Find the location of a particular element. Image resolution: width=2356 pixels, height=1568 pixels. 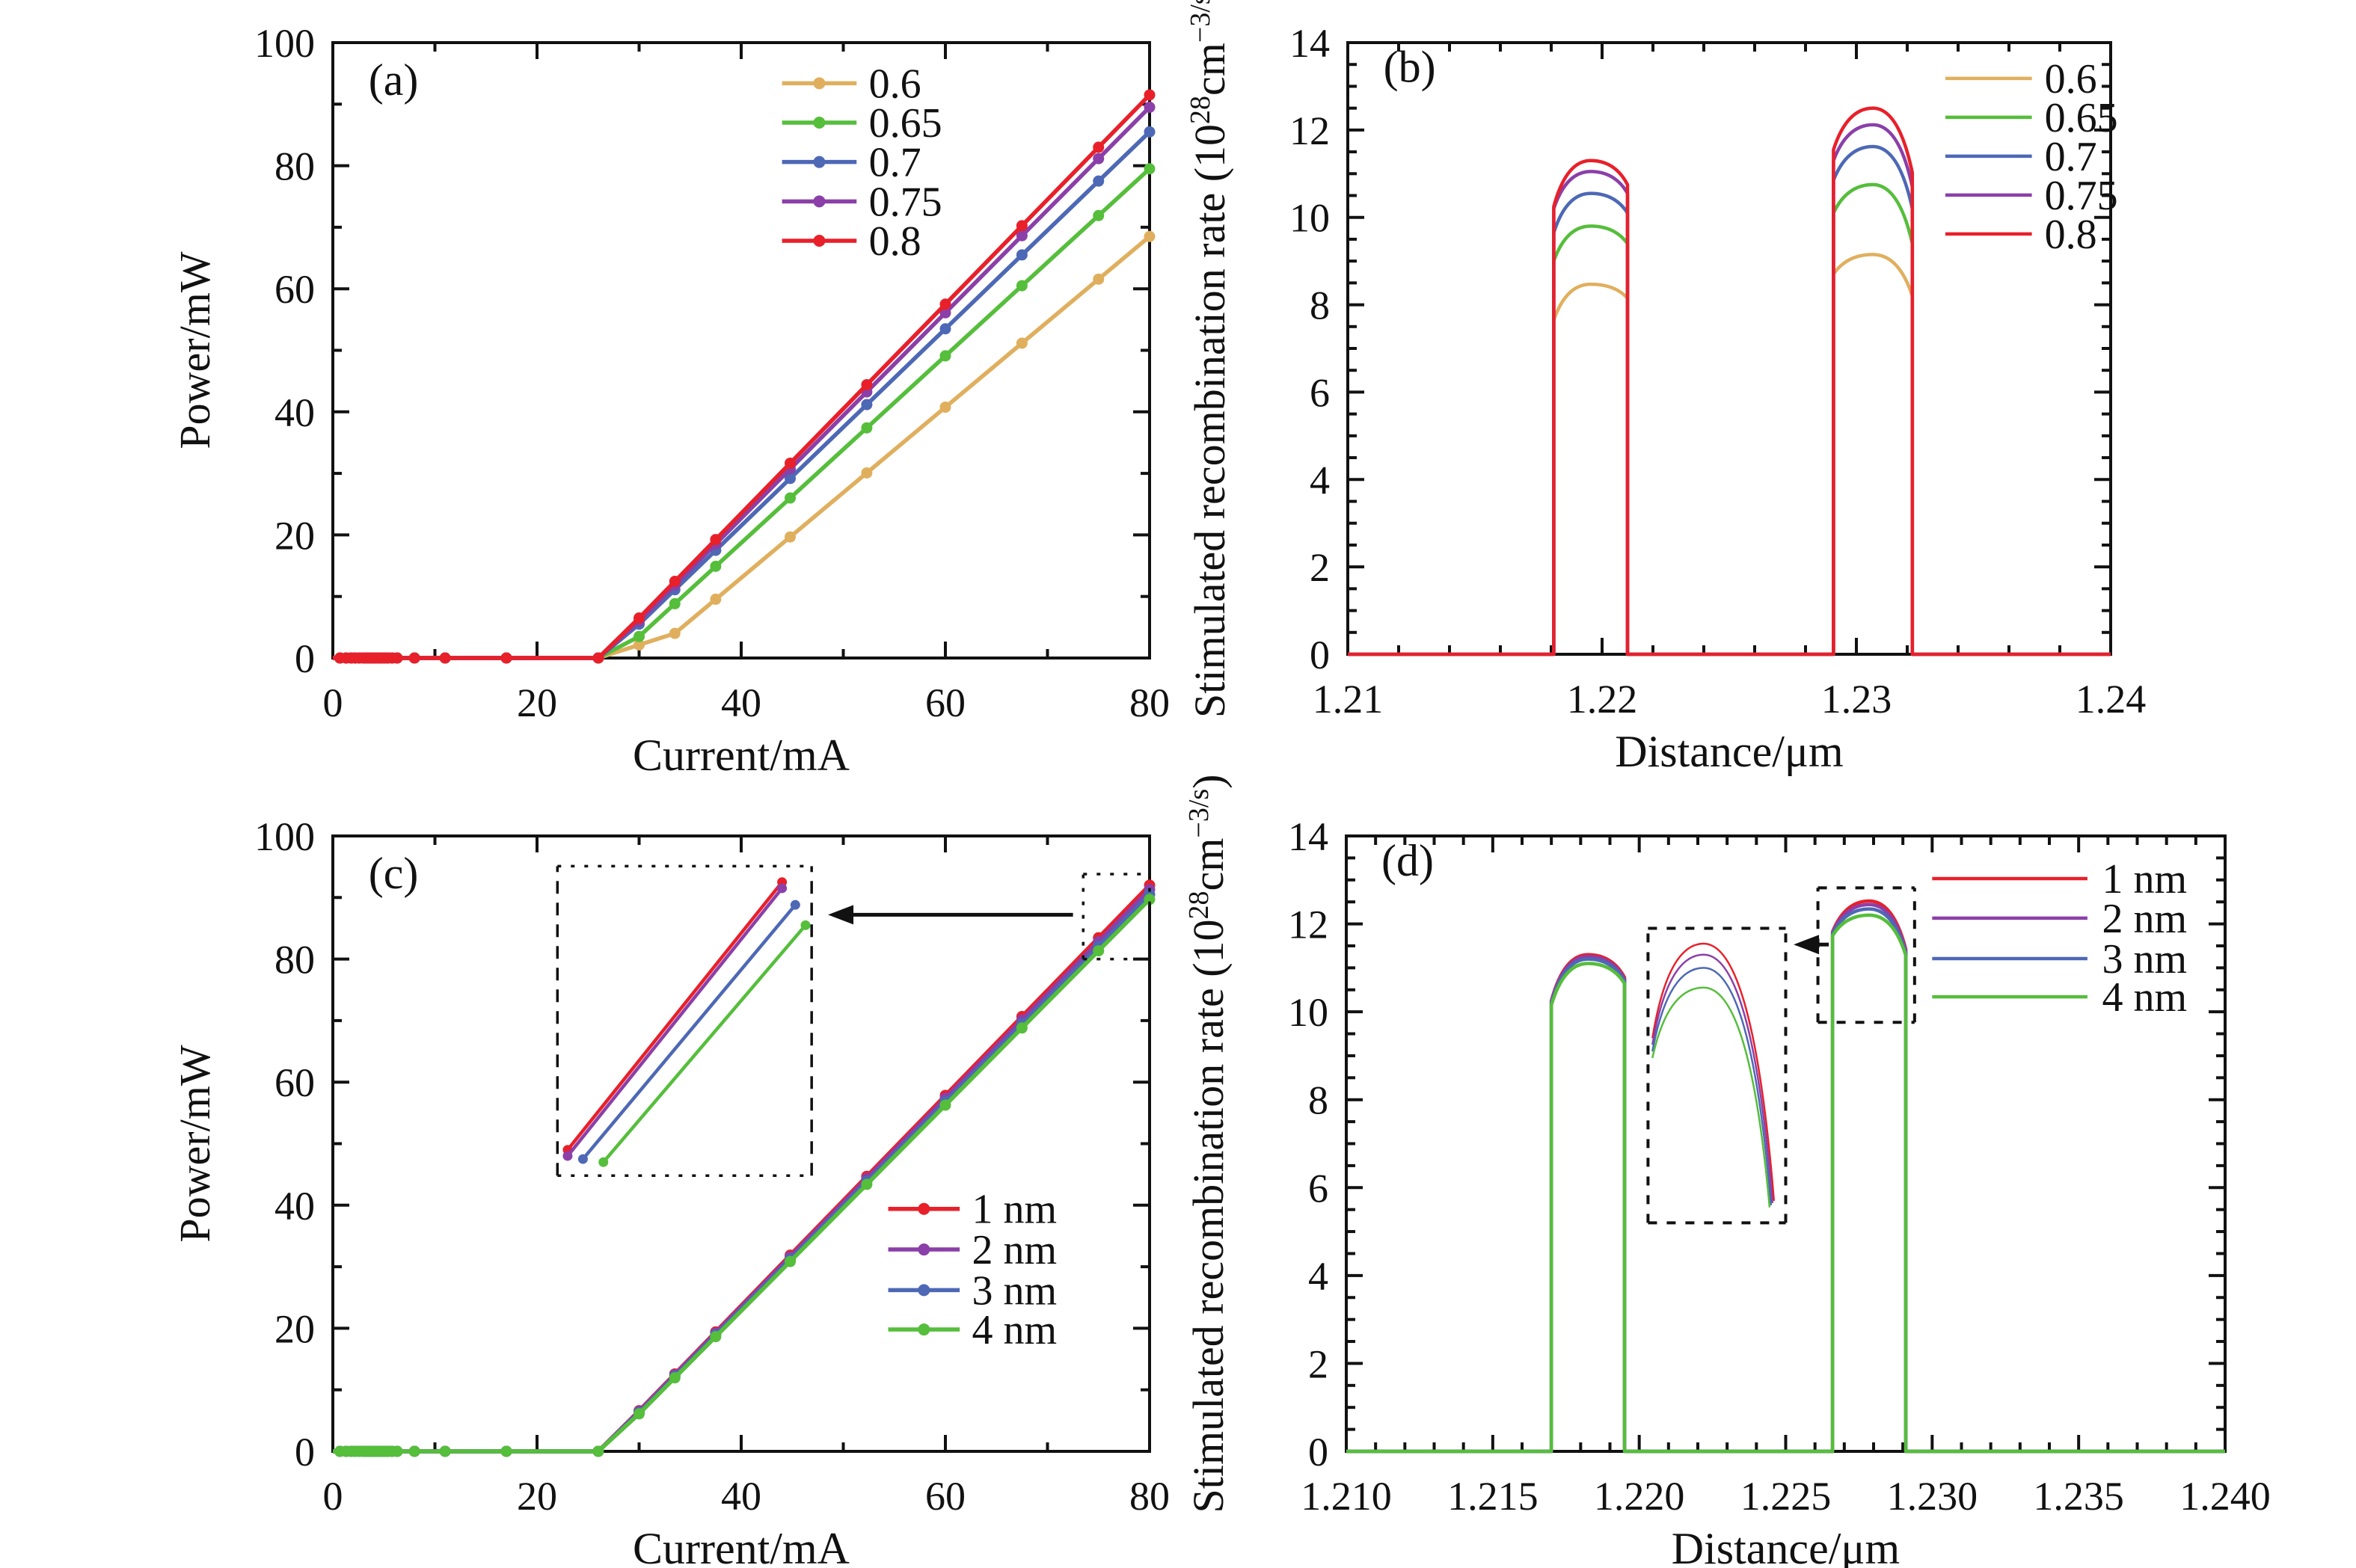

axes-frame-a is located at coordinates (741, 350).